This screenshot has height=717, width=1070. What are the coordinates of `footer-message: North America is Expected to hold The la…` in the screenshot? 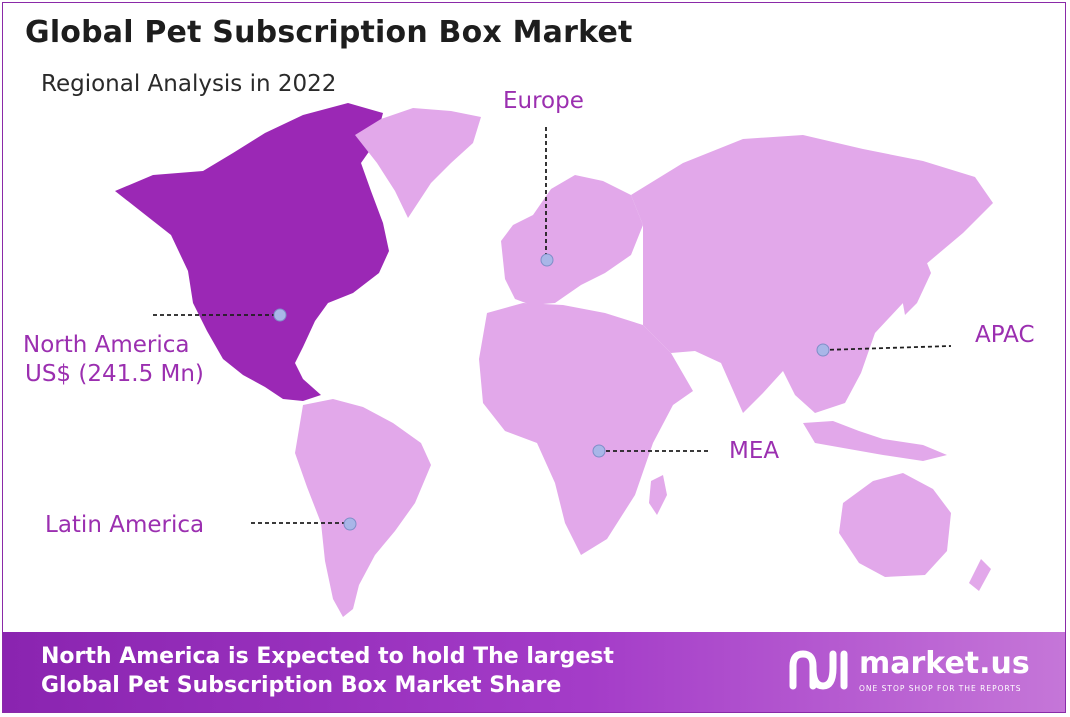 It's located at (327, 671).